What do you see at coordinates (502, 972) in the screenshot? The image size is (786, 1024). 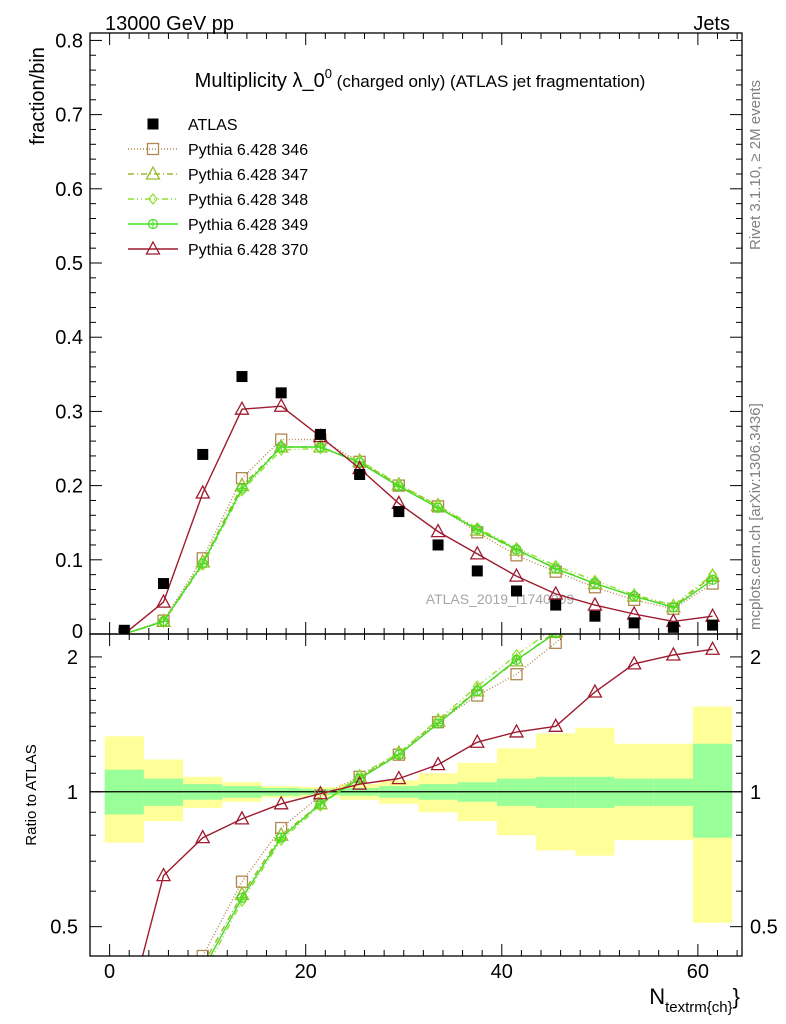 I see `x-tick-label: 40` at bounding box center [502, 972].